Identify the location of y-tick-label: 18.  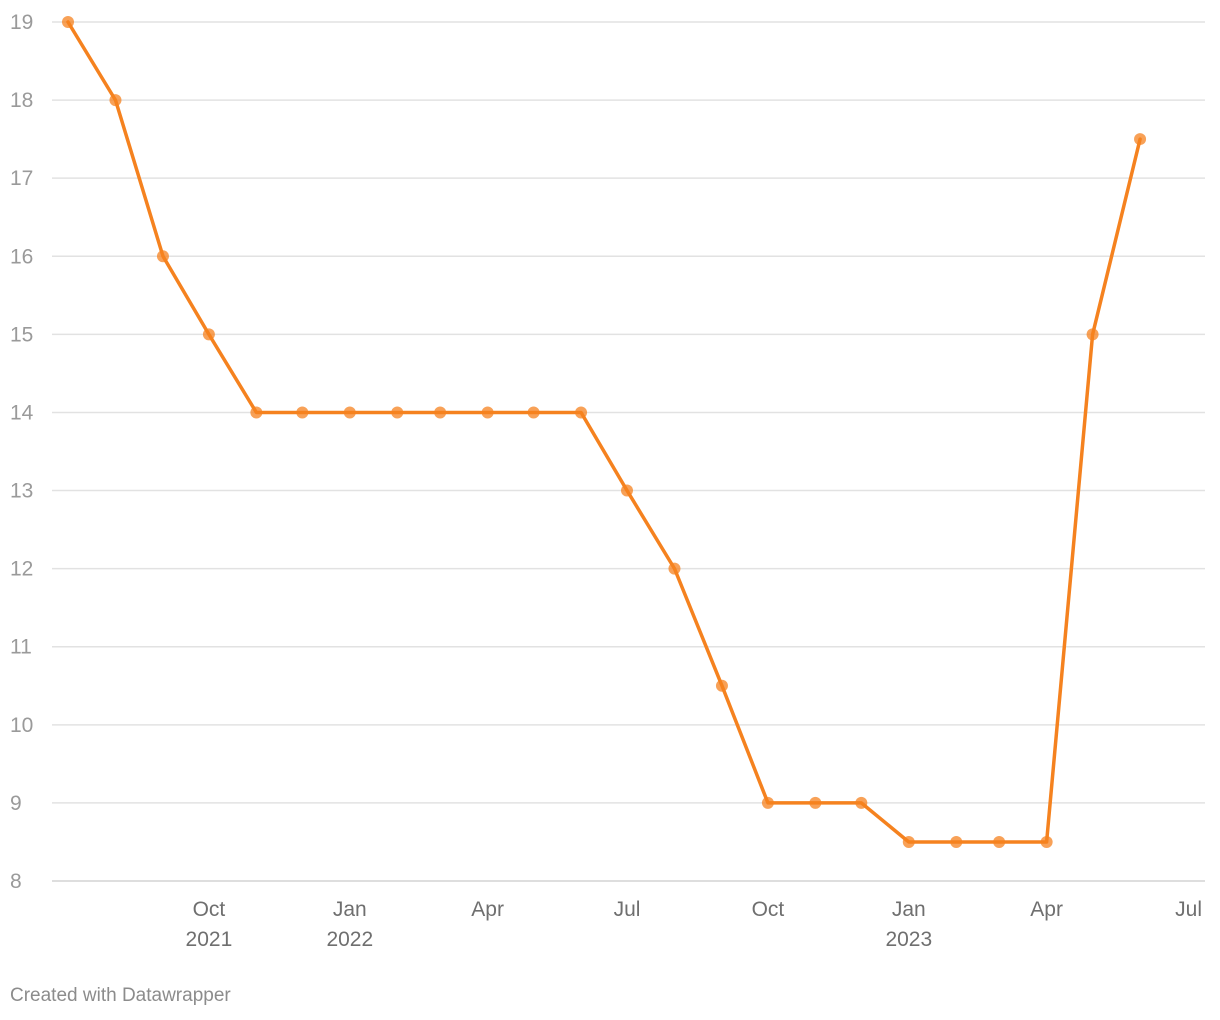
(21, 100).